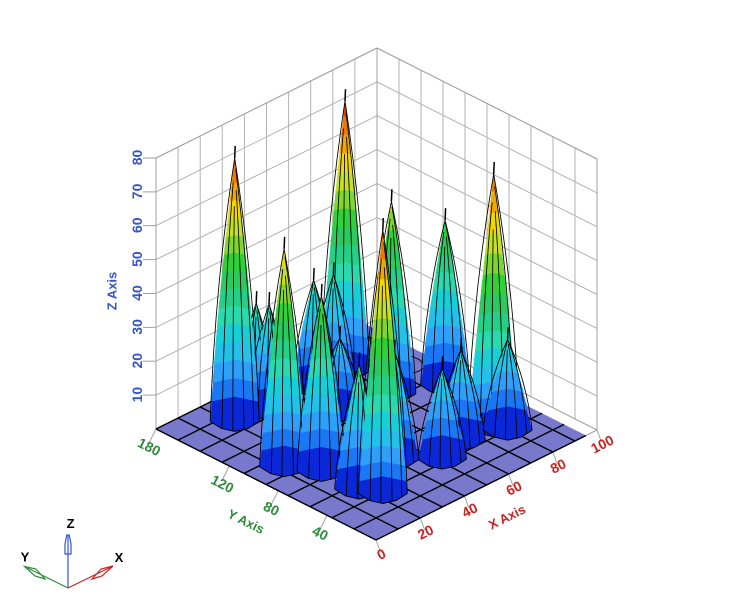 Image resolution: width=732 pixels, height=614 pixels. Describe the element at coordinates (137, 327) in the screenshot. I see `svg-text: 30` at that location.